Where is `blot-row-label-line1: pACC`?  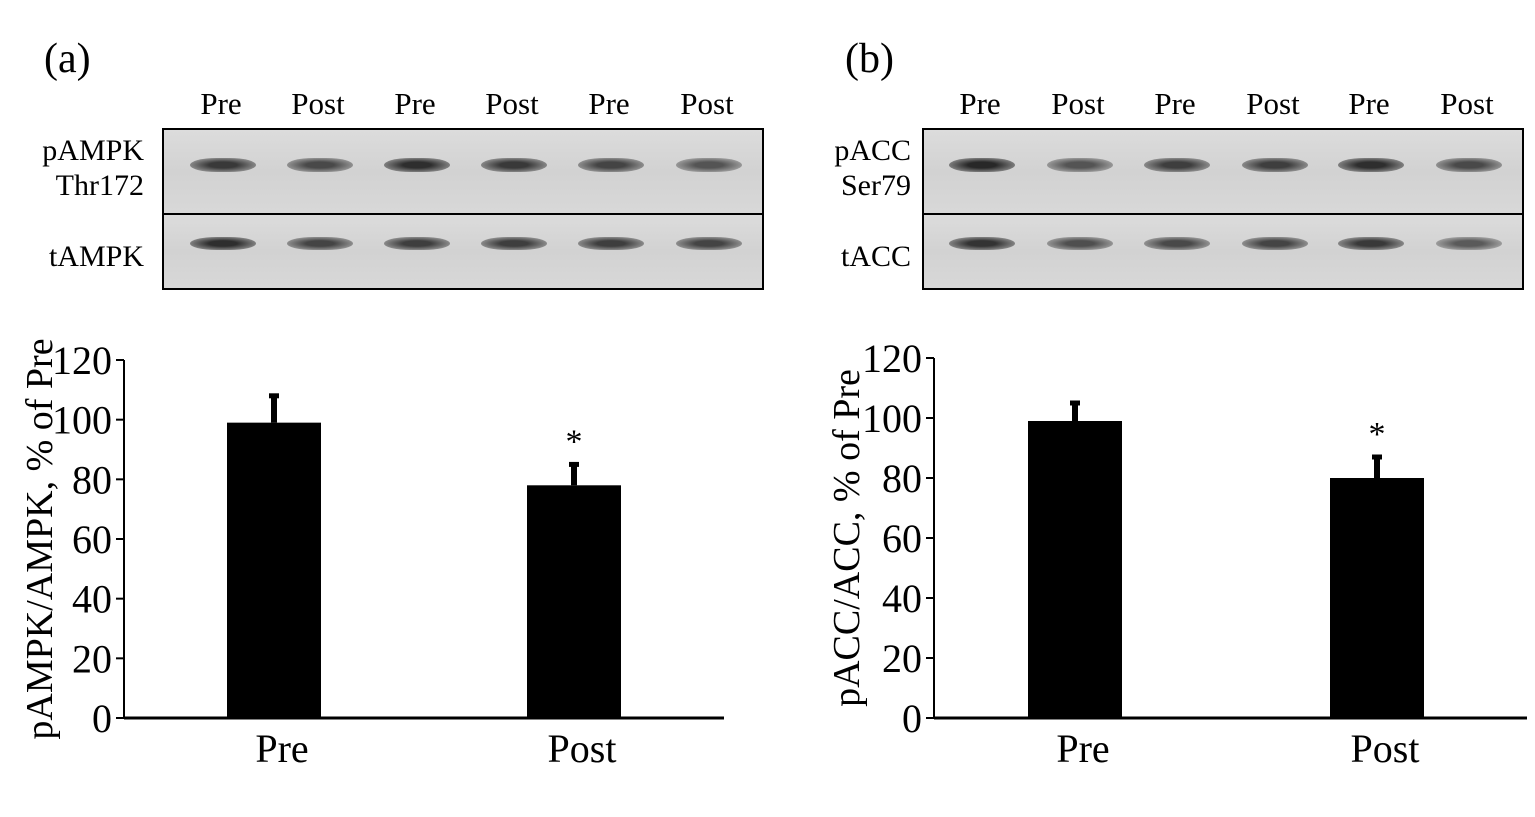
blot-row-label-line1: pACC is located at coordinates (872, 150).